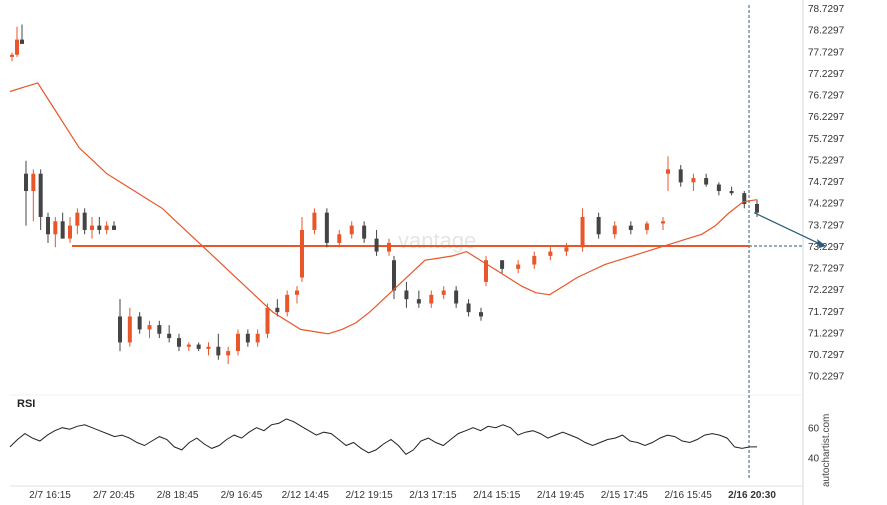  What do you see at coordinates (437, 240) in the screenshot?
I see `watermark-text: vantage` at bounding box center [437, 240].